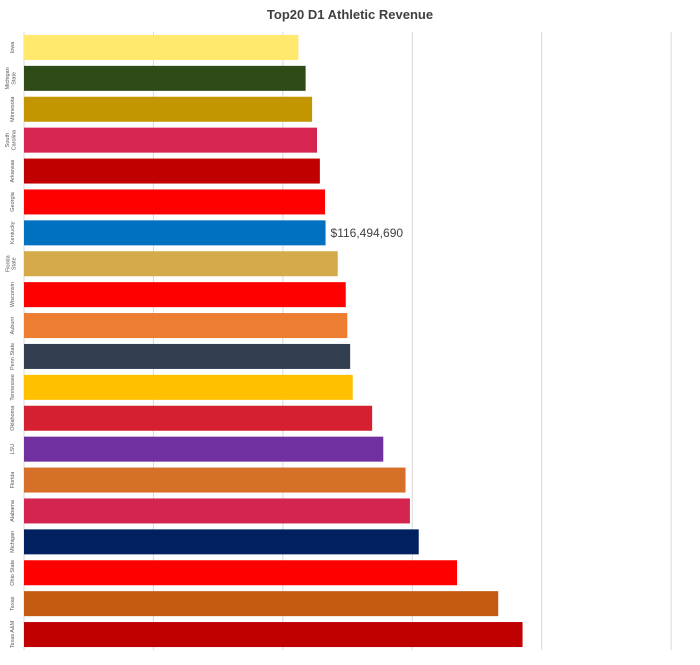 This screenshot has height=665, width=700. What do you see at coordinates (13, 326) in the screenshot?
I see `category-label: Auburn` at bounding box center [13, 326].